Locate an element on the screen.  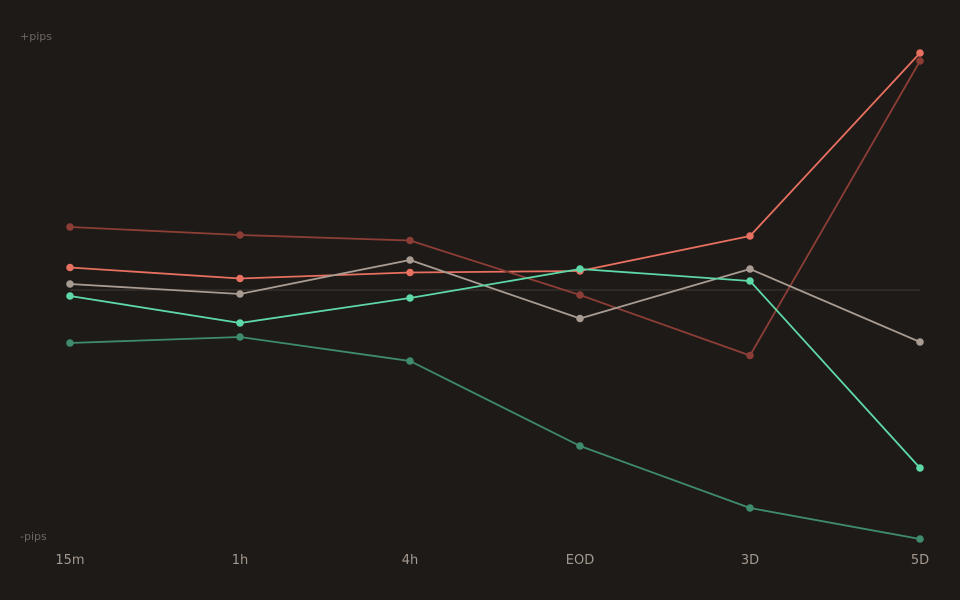
series-4-point-15m is located at coordinates (70, 296).